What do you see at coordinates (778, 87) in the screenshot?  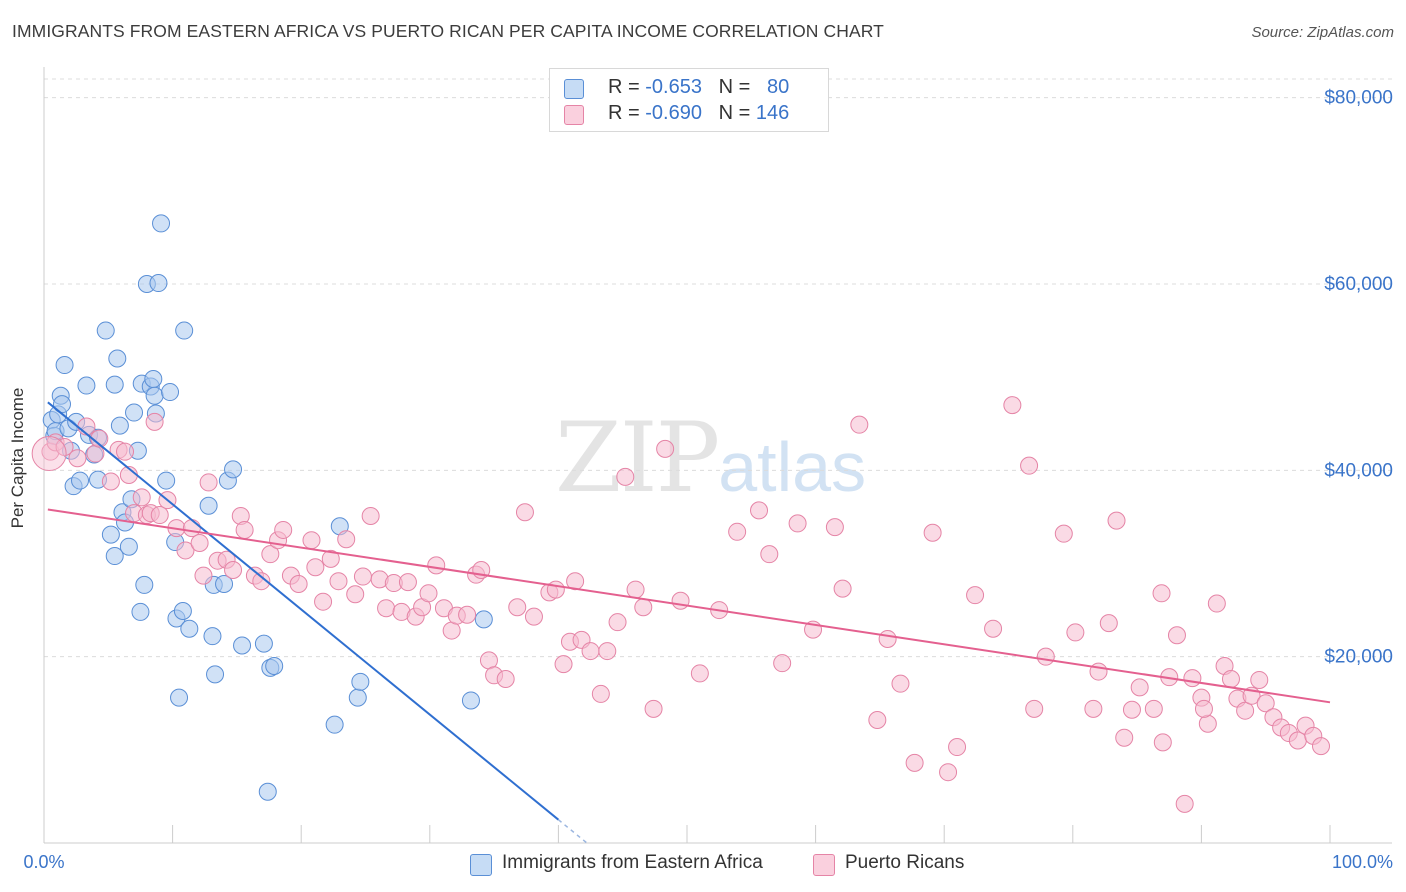 I see `n-value: 80` at bounding box center [778, 87].